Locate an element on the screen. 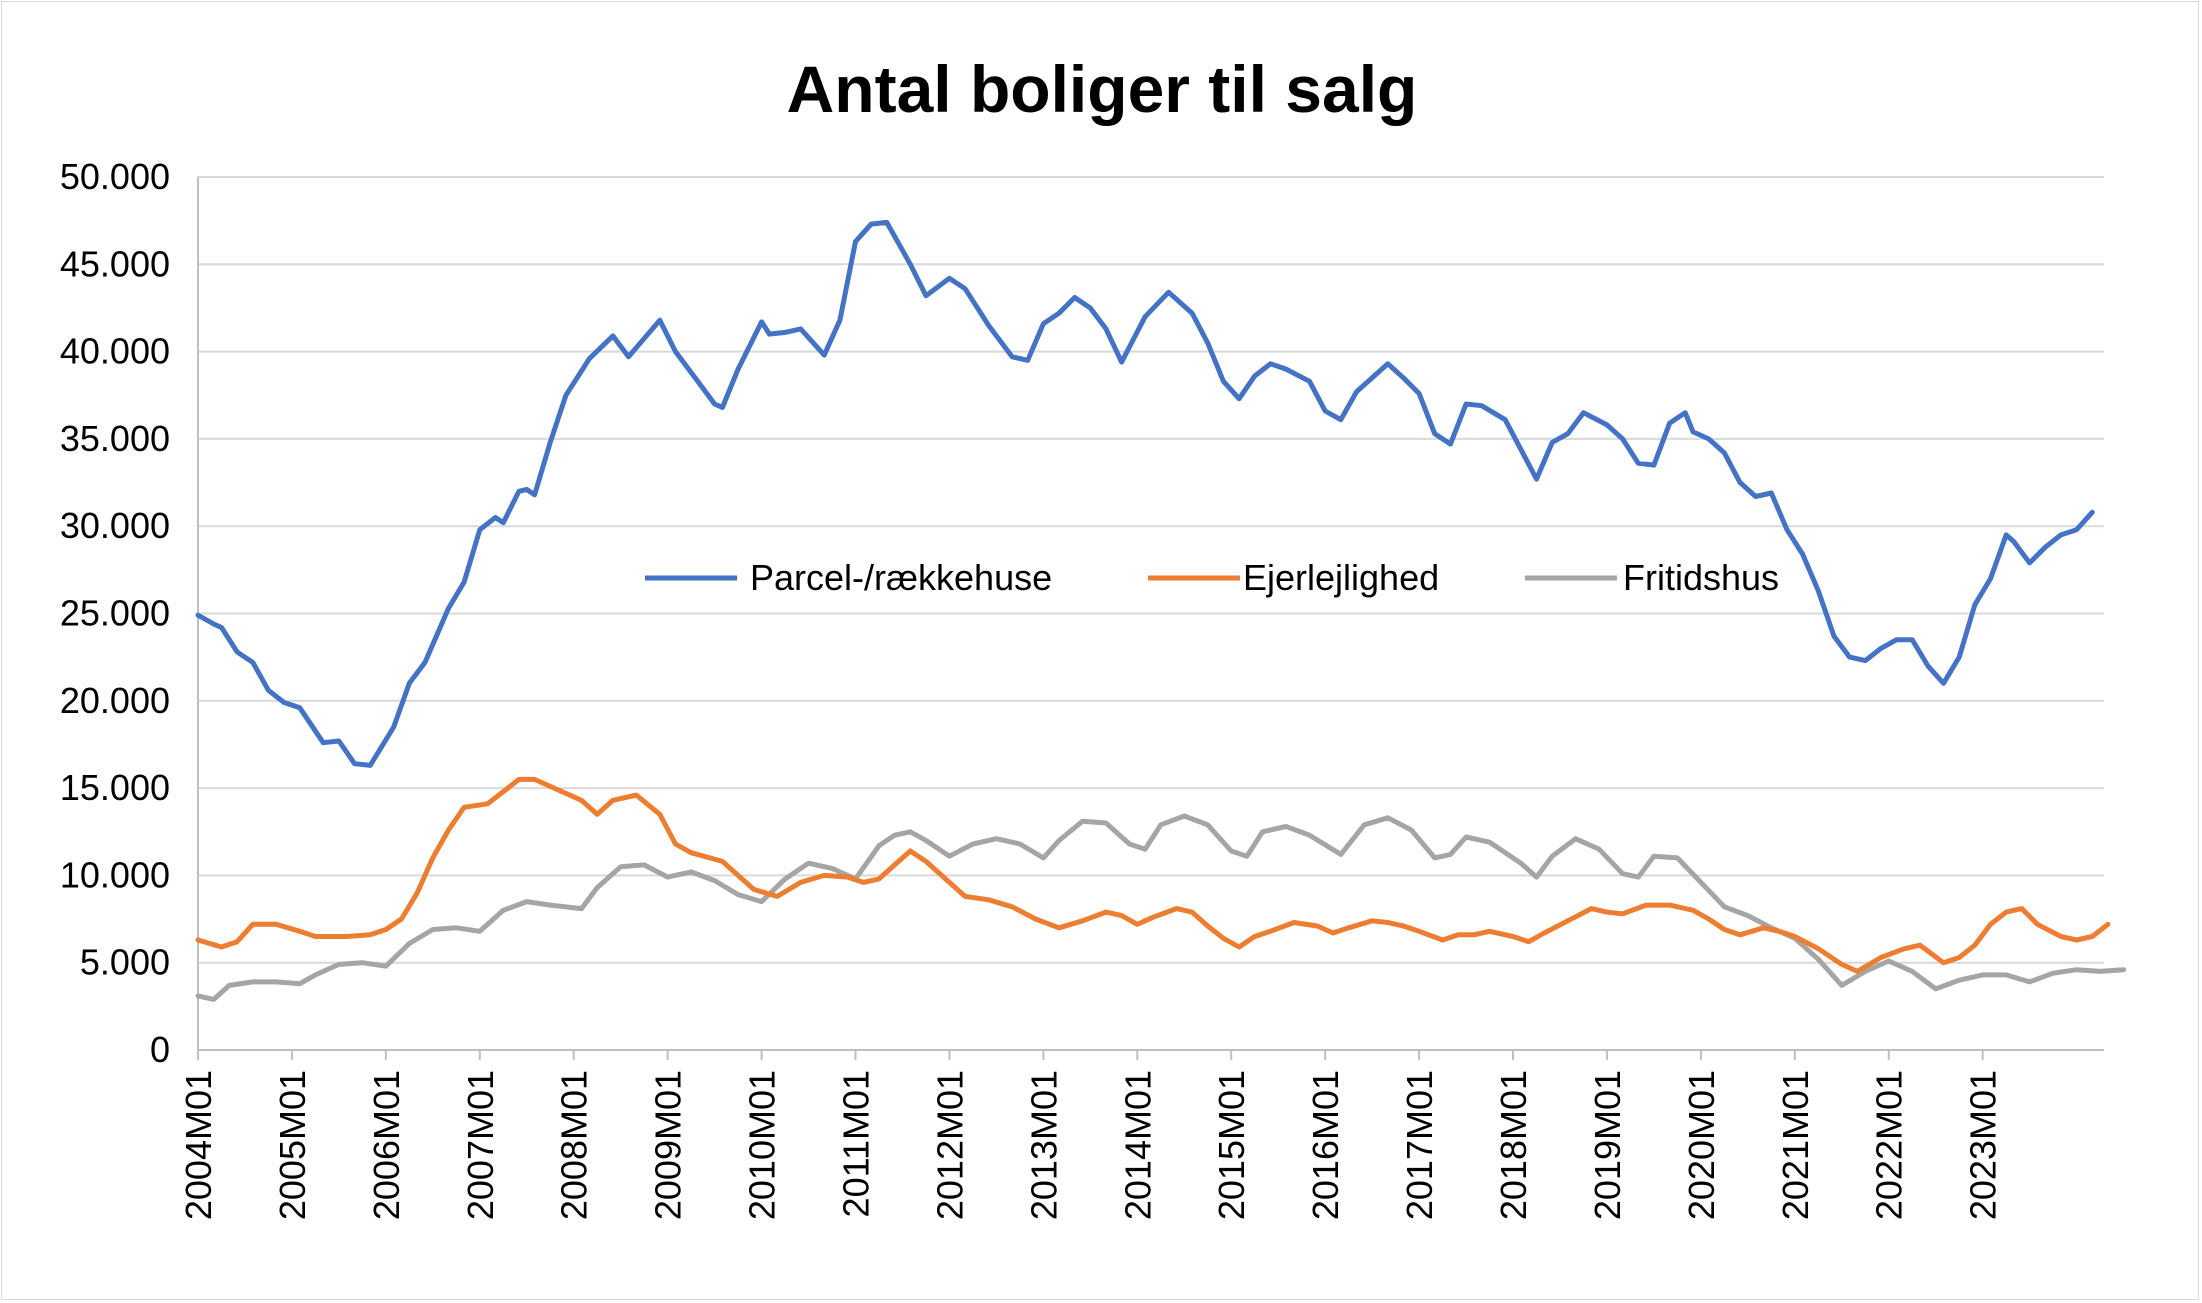  x-tick-label: 2012M01 is located at coordinates (949, 1145).